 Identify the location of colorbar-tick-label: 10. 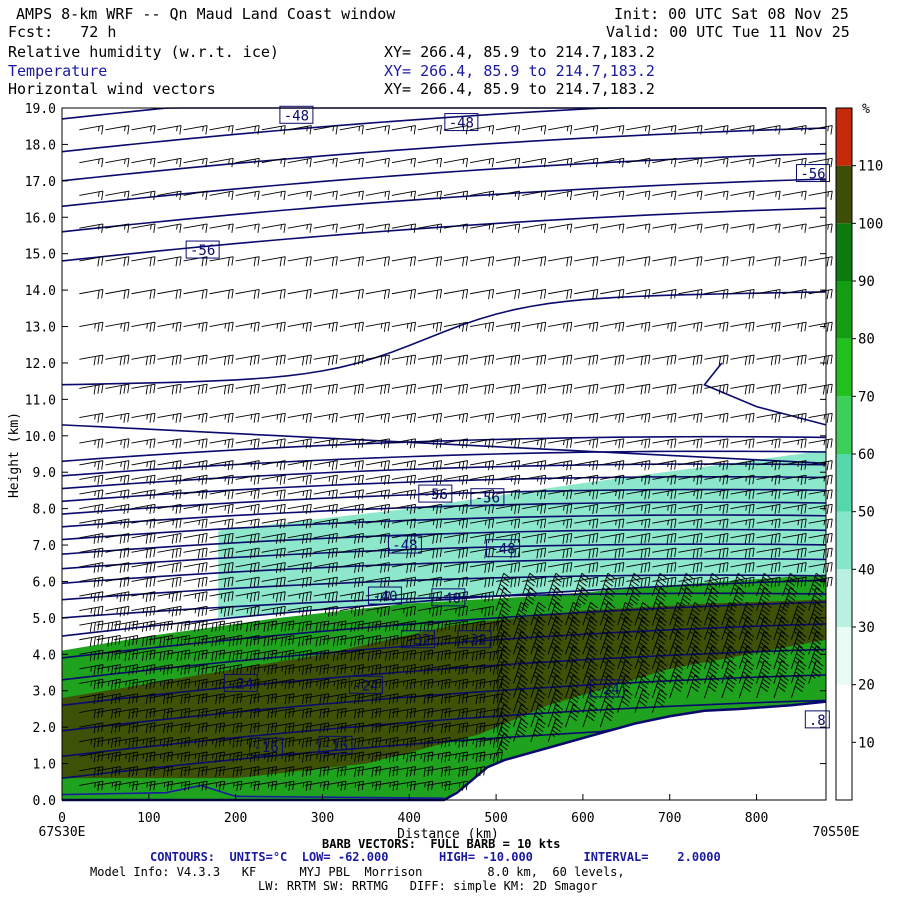
(866, 743).